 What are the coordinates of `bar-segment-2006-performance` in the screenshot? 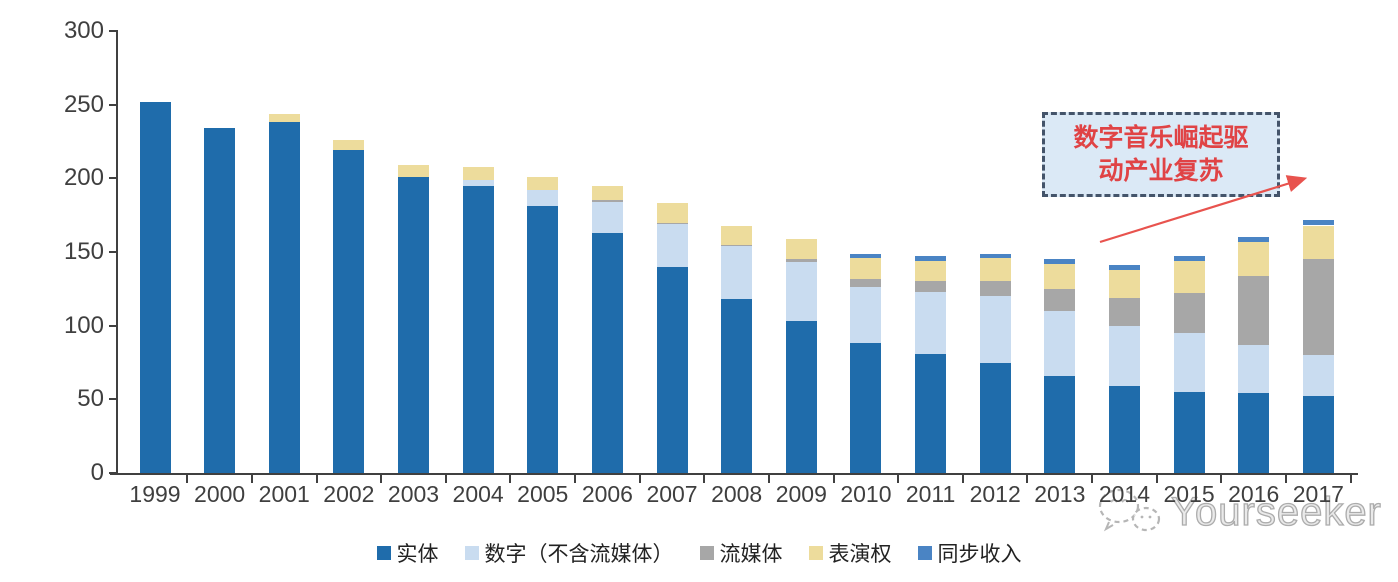 It's located at (607, 193).